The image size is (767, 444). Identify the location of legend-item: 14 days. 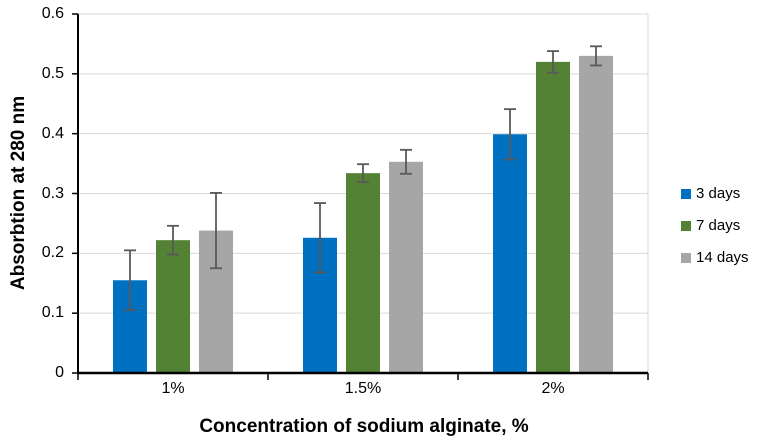
(715, 257).